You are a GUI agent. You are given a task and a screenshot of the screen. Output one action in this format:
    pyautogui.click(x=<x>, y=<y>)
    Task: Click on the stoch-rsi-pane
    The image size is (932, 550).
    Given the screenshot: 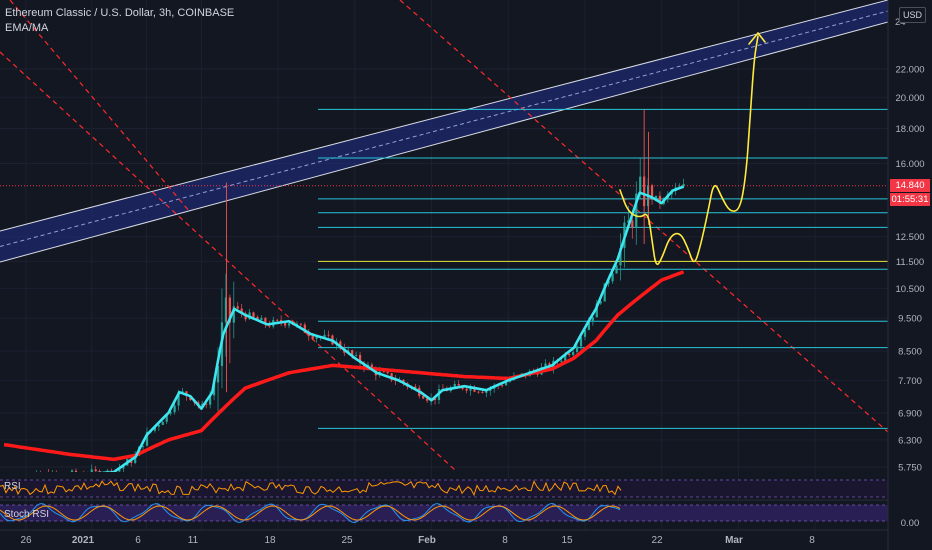 What is the action you would take?
    pyautogui.click(x=444, y=516)
    